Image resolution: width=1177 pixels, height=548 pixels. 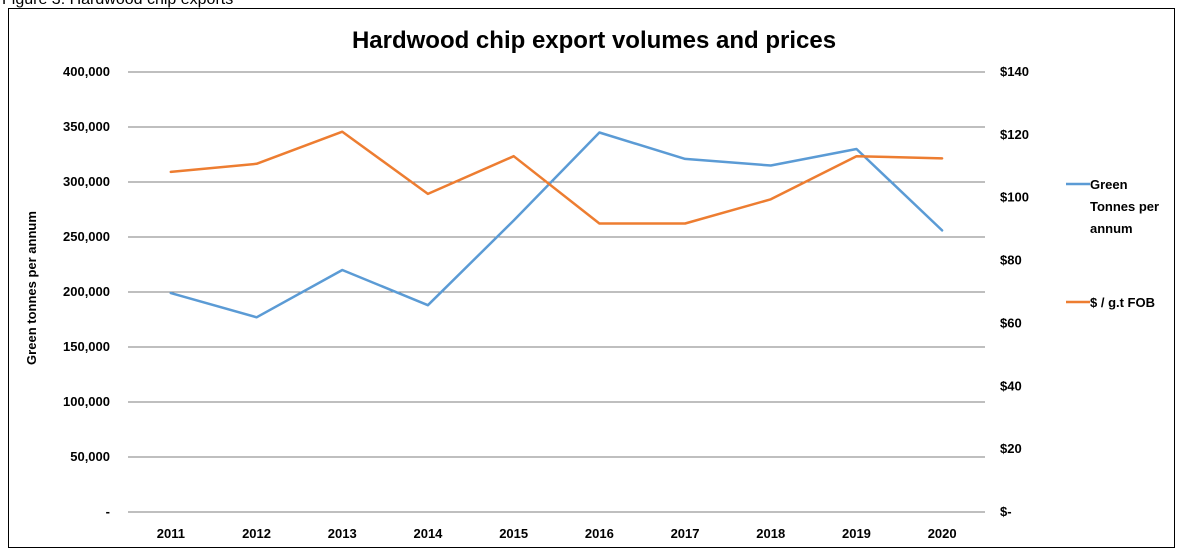 I want to click on legend-label: annum, so click(x=1111, y=228).